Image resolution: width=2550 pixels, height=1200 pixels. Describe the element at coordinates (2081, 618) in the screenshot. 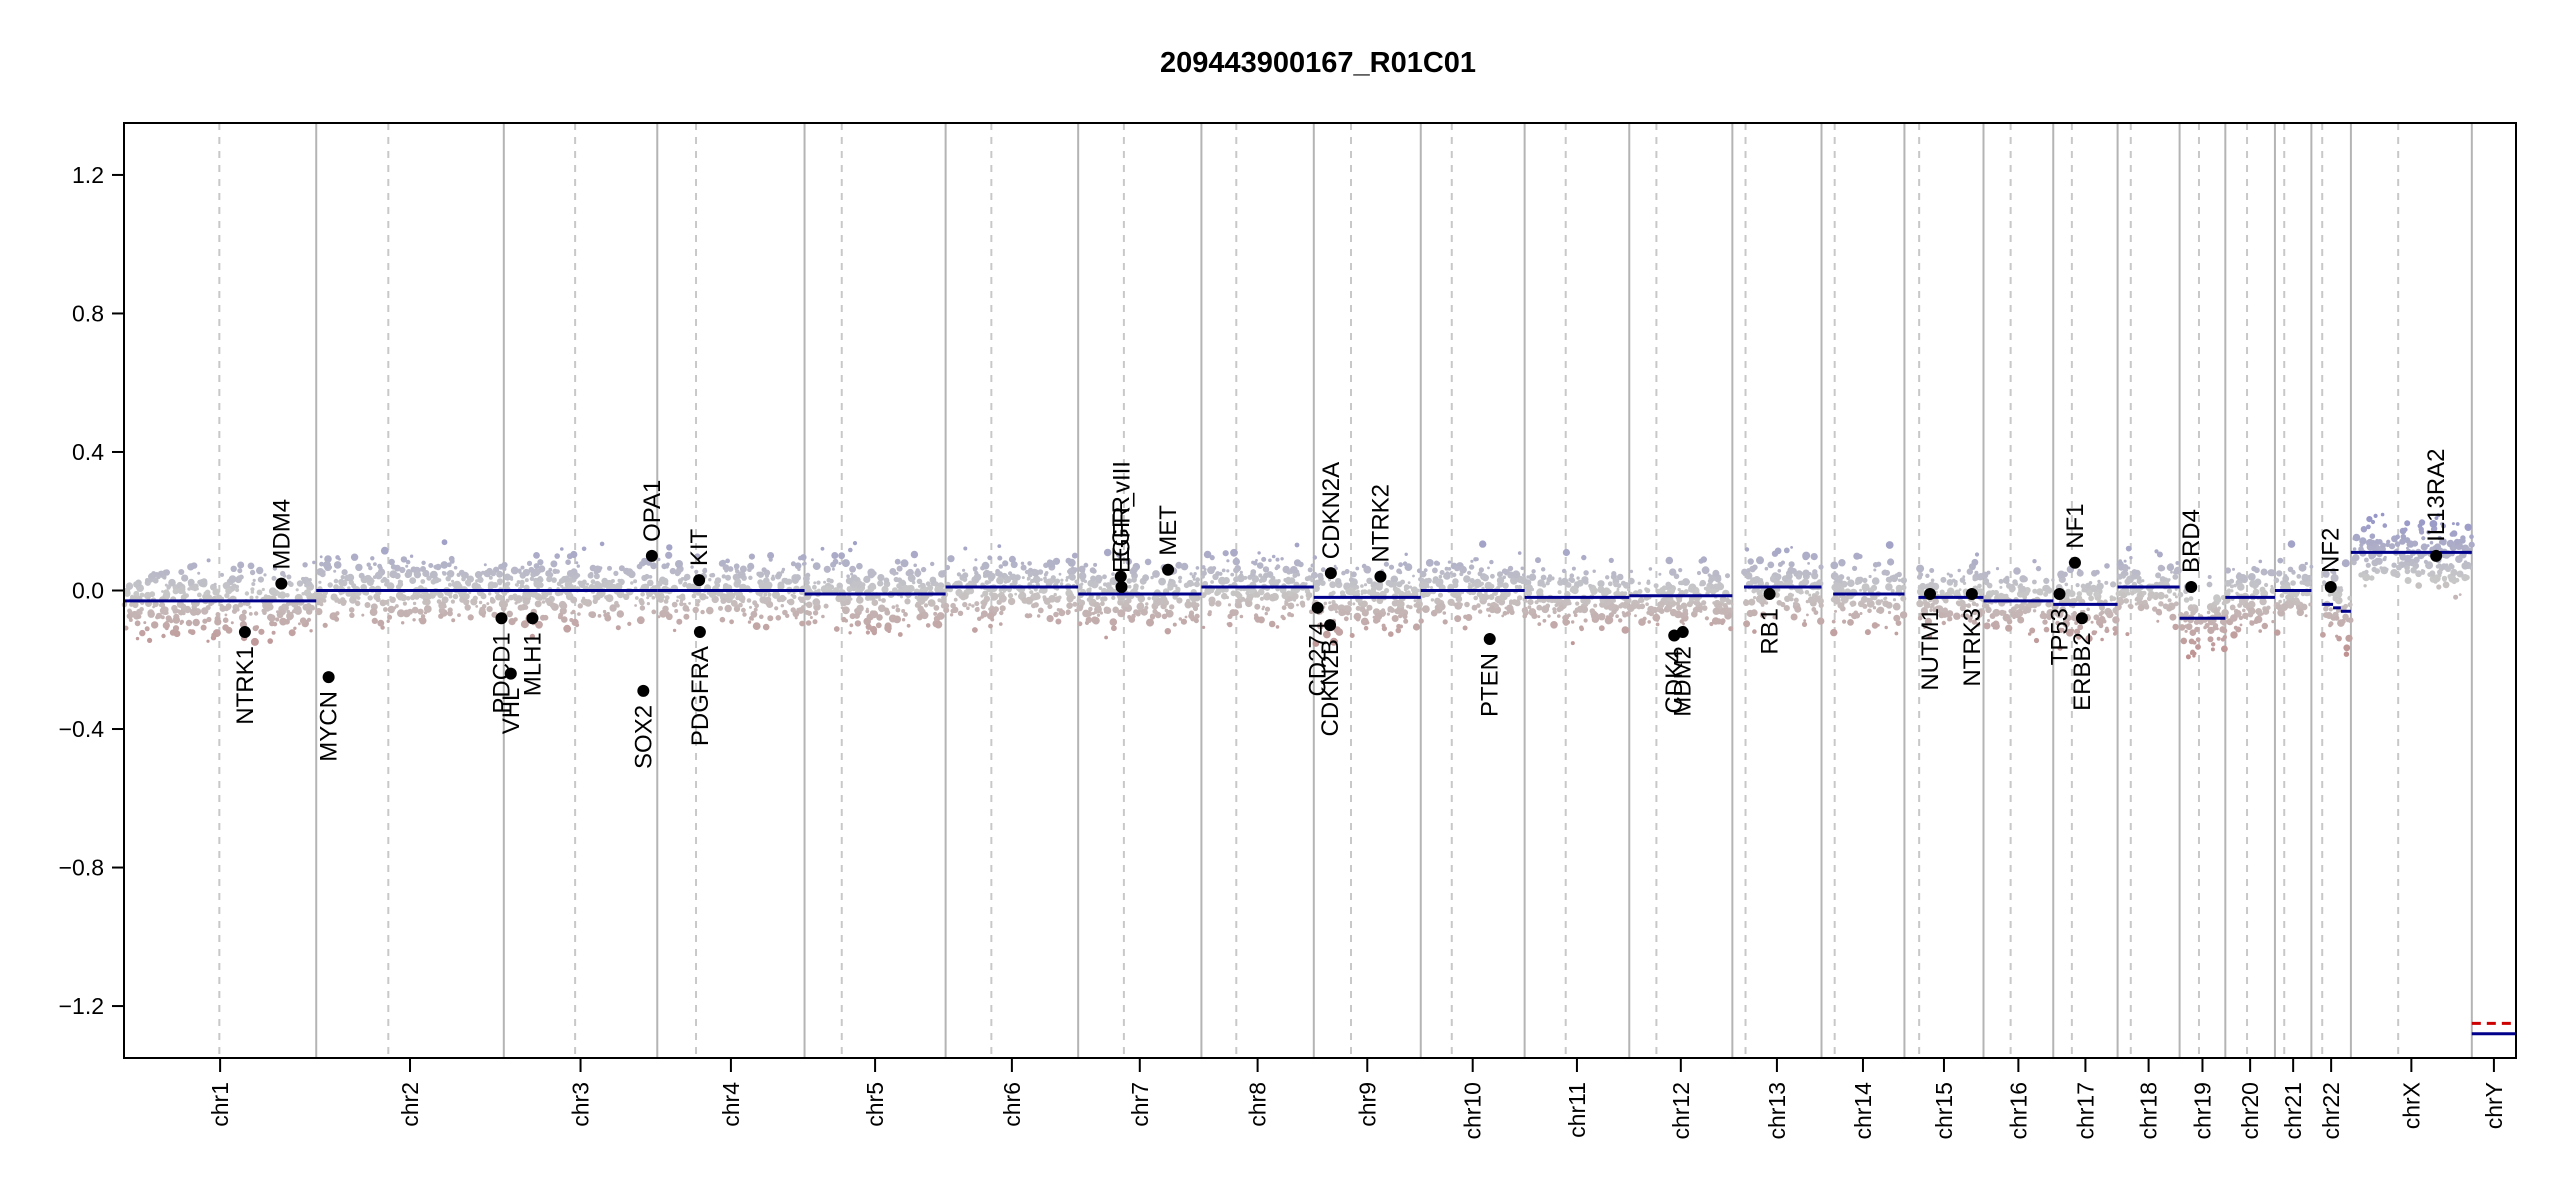

I see `gene-marker` at that location.